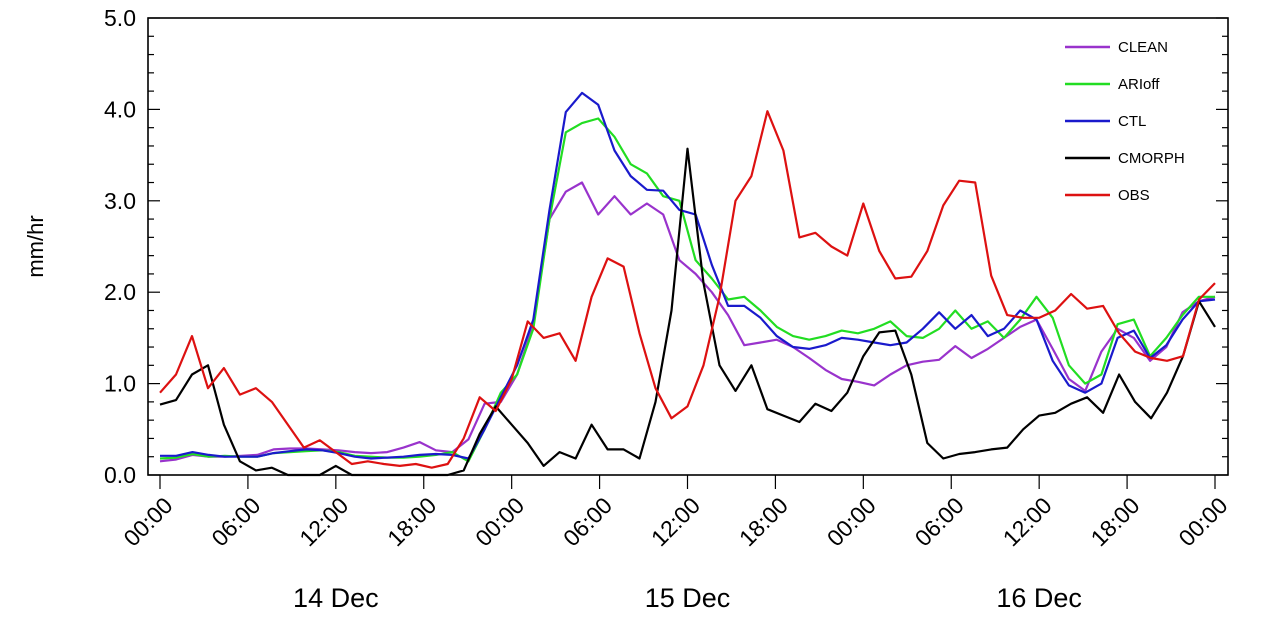 The height and width of the screenshot is (618, 1265). What do you see at coordinates (120, 18) in the screenshot?
I see `y-tick-label: 5.0` at bounding box center [120, 18].